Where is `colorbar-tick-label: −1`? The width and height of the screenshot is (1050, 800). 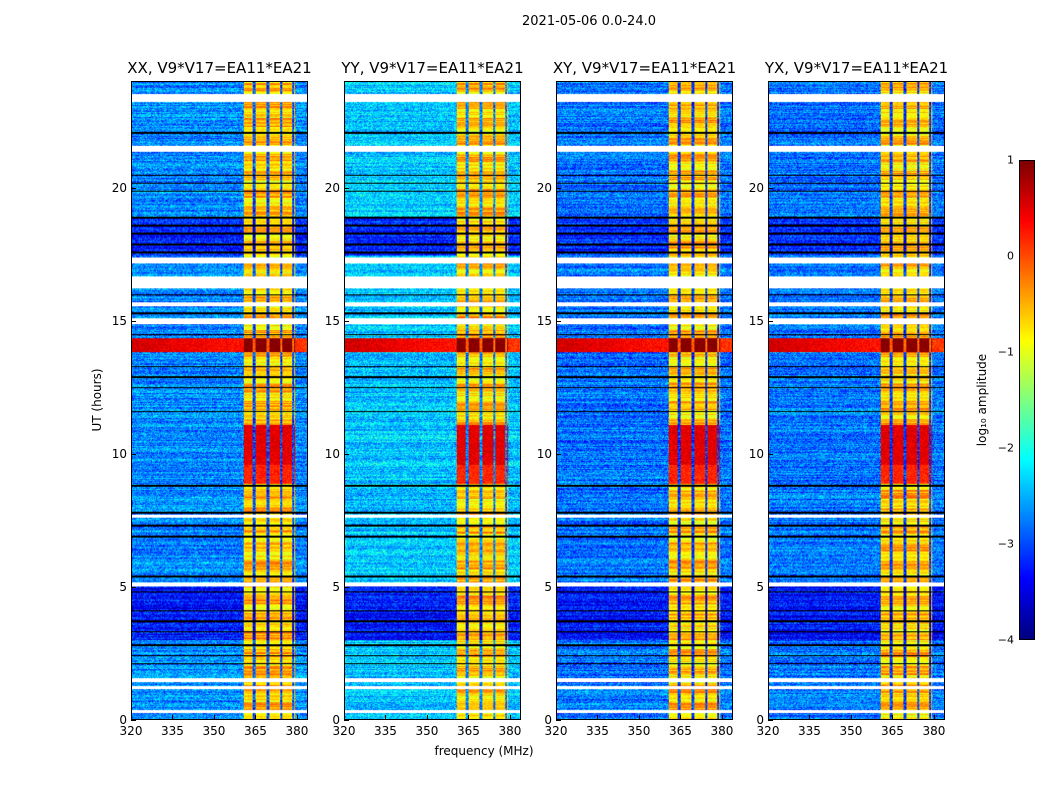
colorbar-tick-label: −1 is located at coordinates (1005, 352).